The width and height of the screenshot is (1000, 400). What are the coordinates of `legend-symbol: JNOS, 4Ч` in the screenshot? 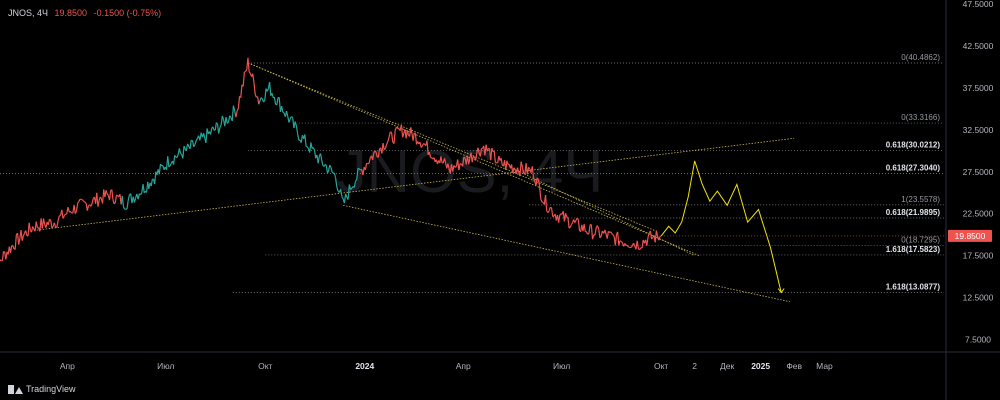 It's located at (28, 13).